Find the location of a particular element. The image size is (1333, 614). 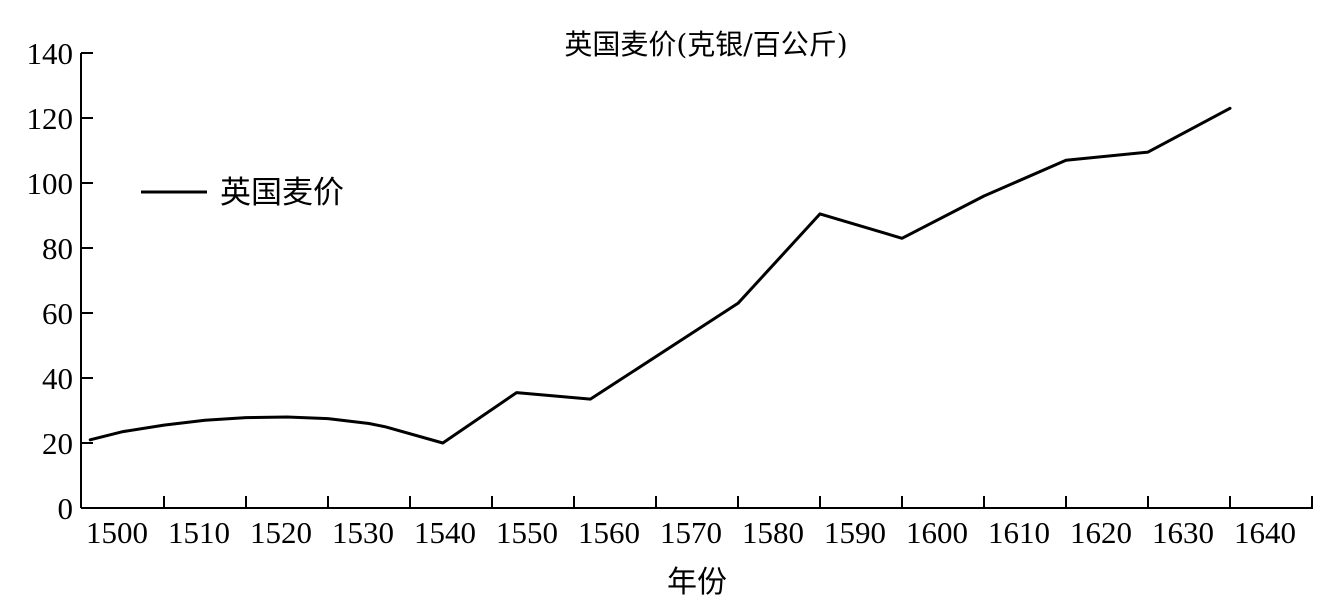

x-tick-label: 1640 is located at coordinates (1265, 532).